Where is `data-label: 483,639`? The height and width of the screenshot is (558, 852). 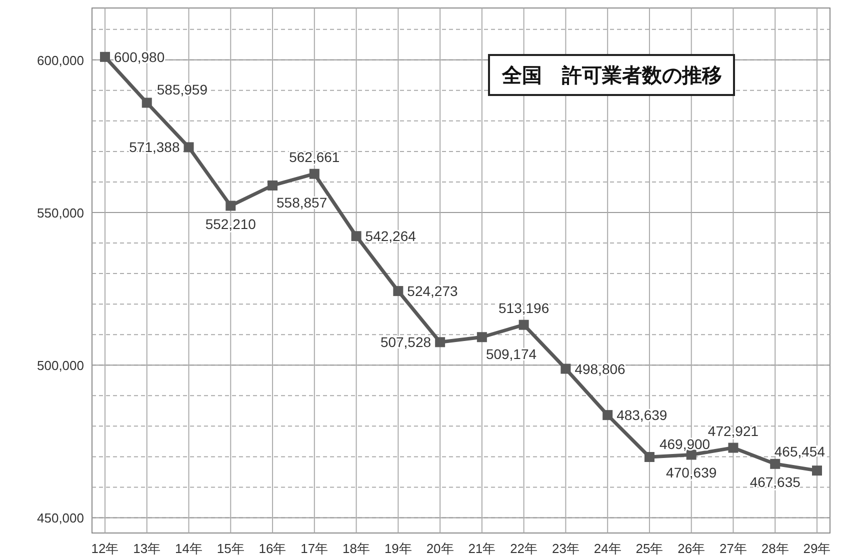
data-label: 483,639 is located at coordinates (642, 415).